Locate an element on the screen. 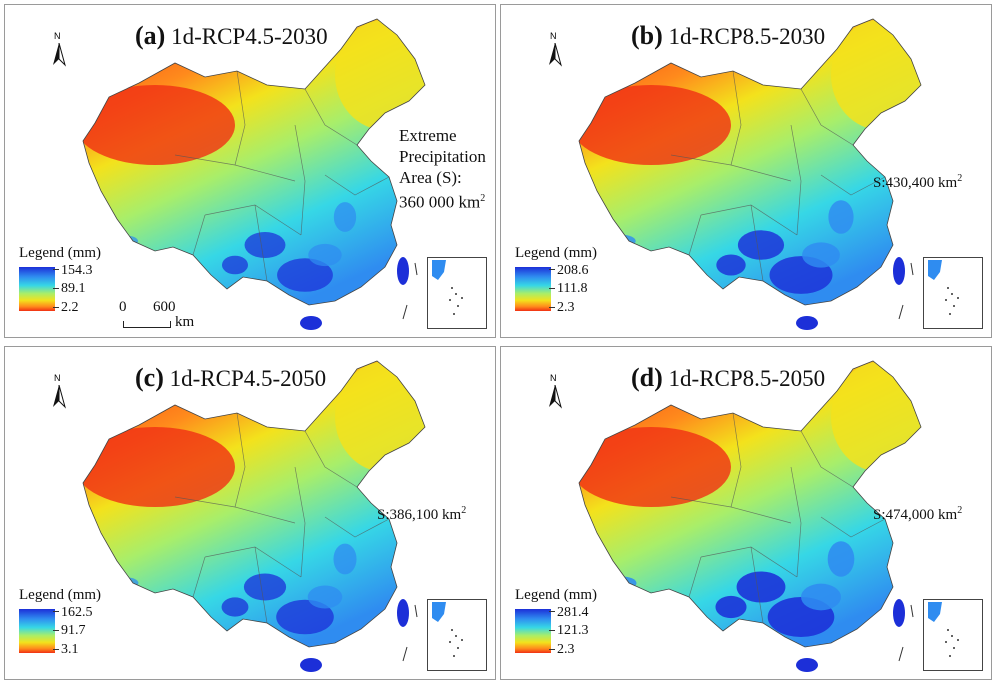  area-value: S:430,400 km is located at coordinates (915, 183).